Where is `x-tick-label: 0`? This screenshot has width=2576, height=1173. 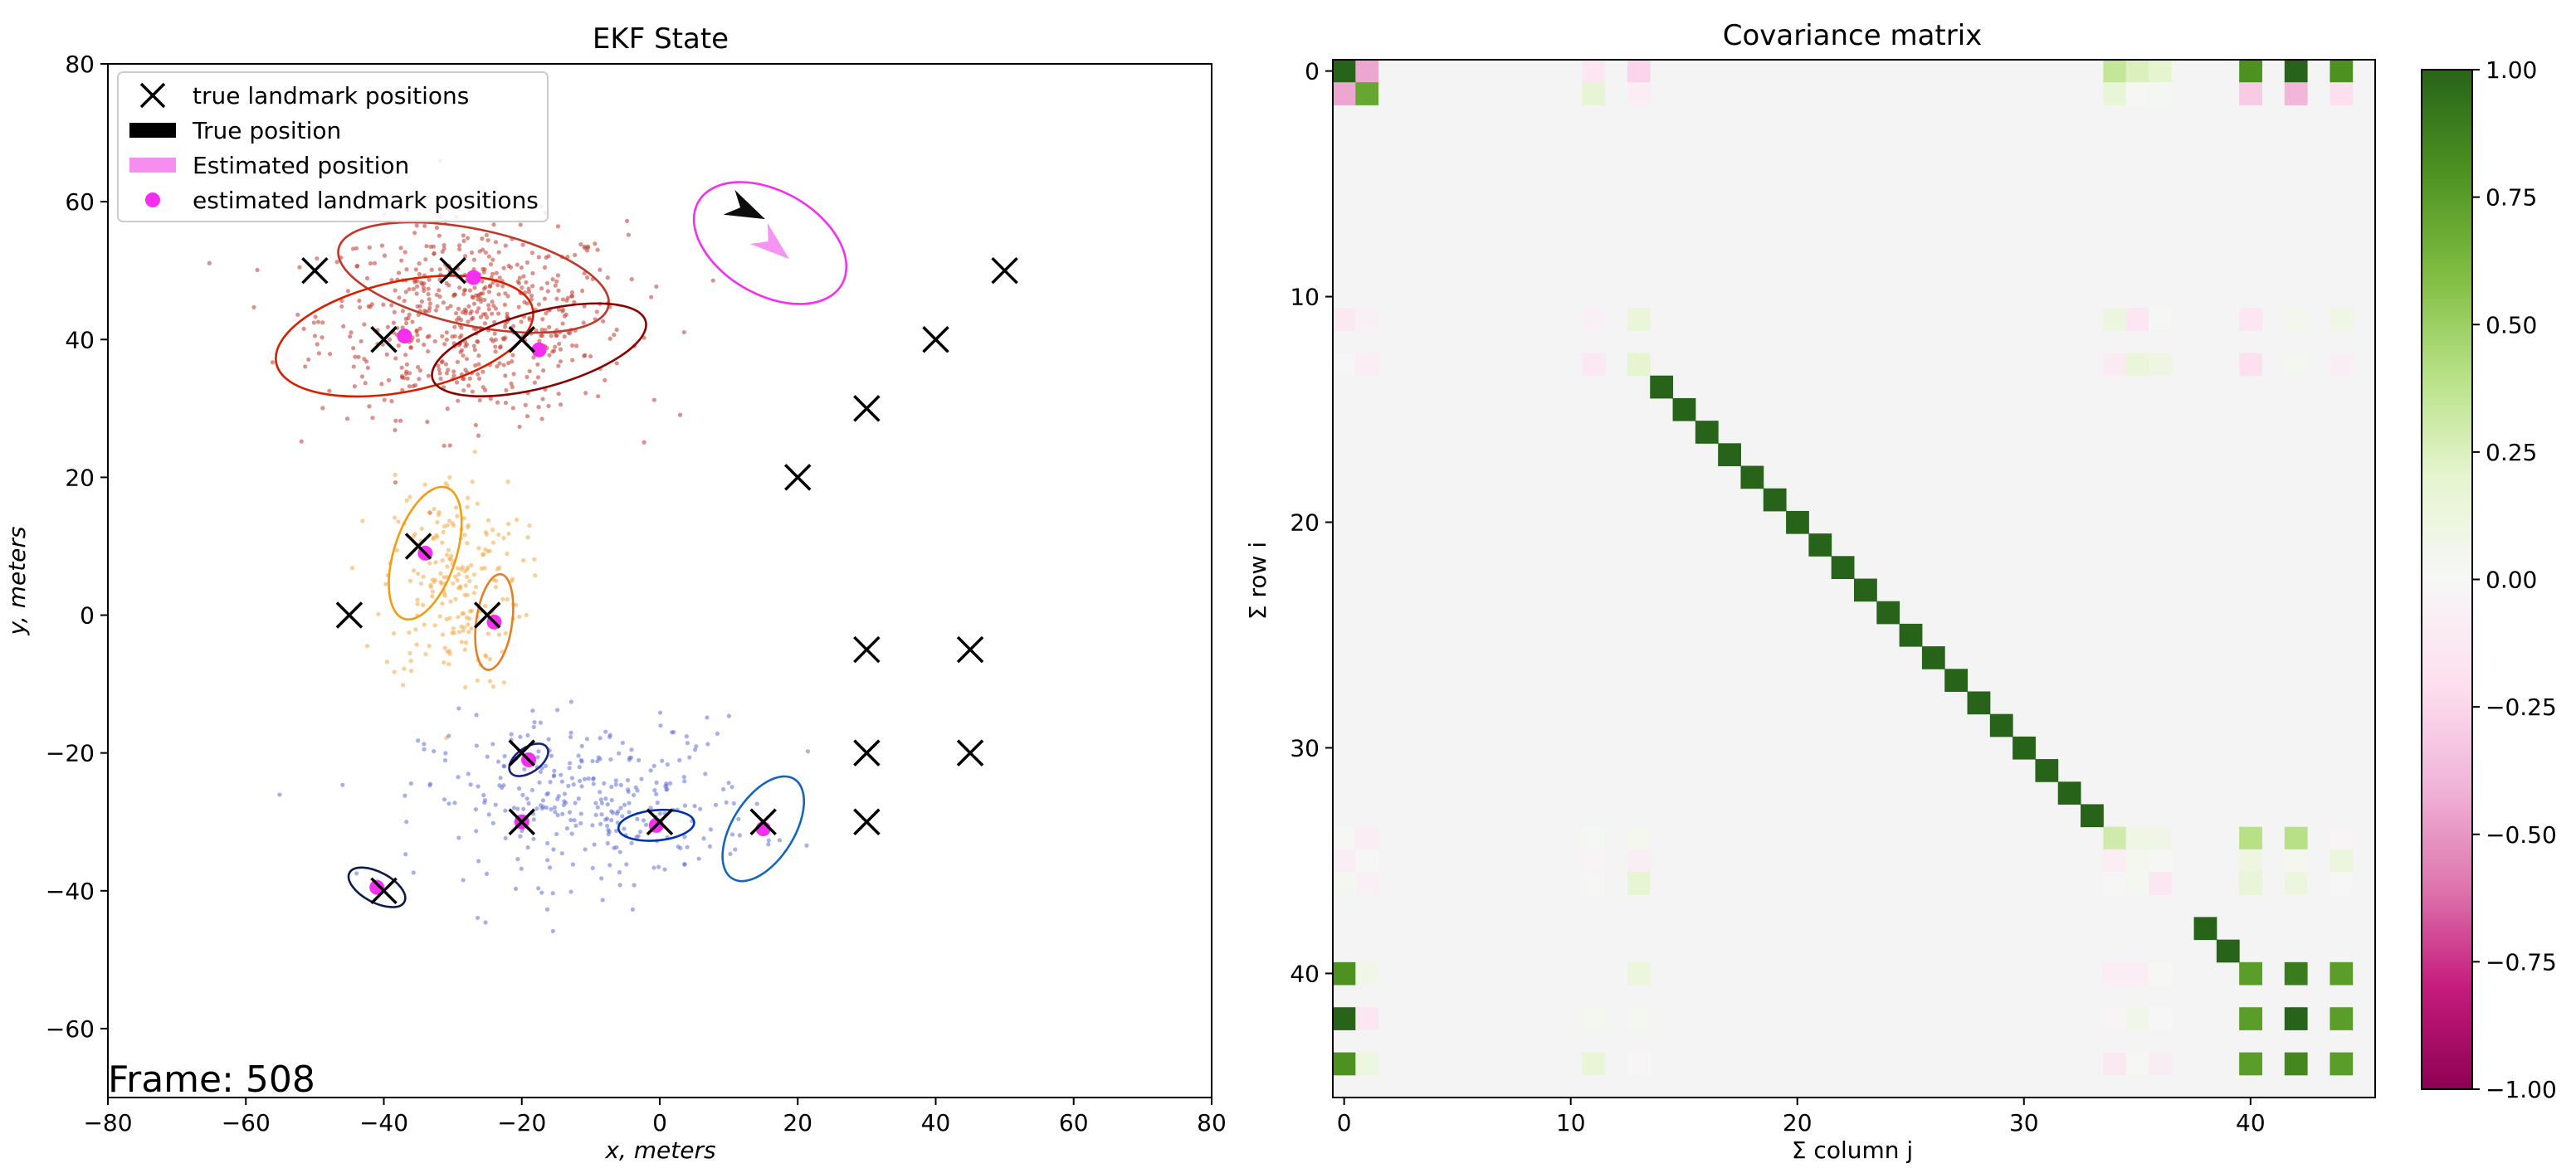 x-tick-label: 0 is located at coordinates (660, 1122).